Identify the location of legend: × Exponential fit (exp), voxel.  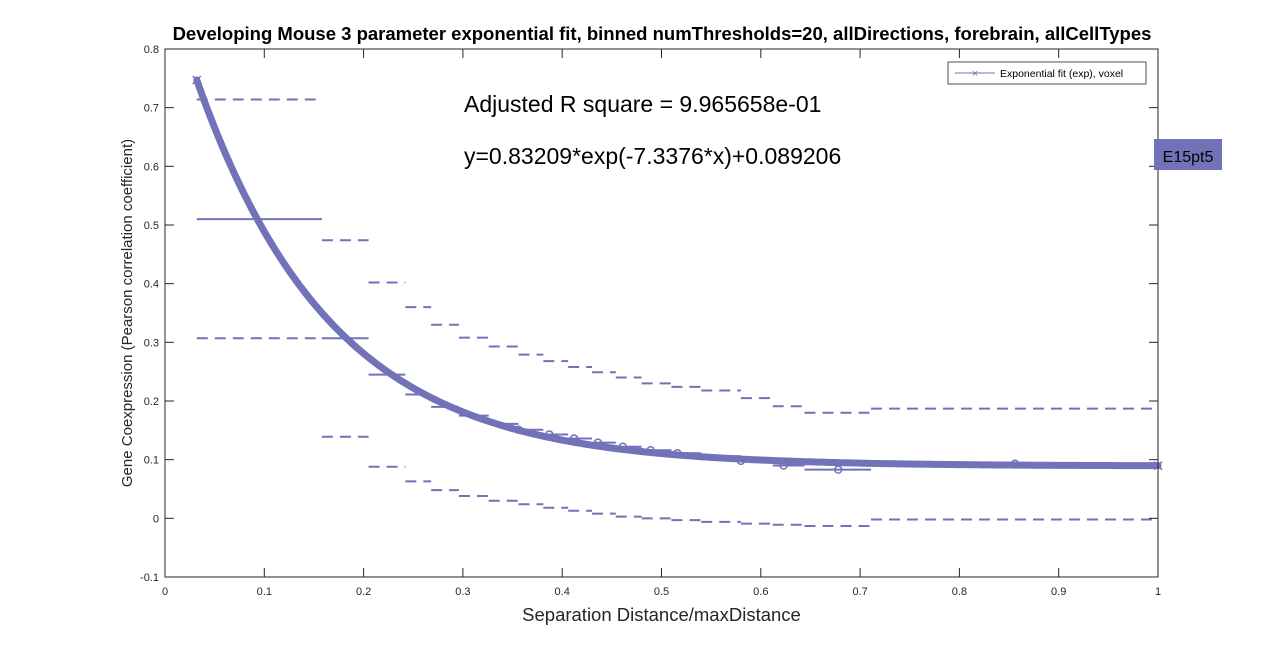
(1047, 73).